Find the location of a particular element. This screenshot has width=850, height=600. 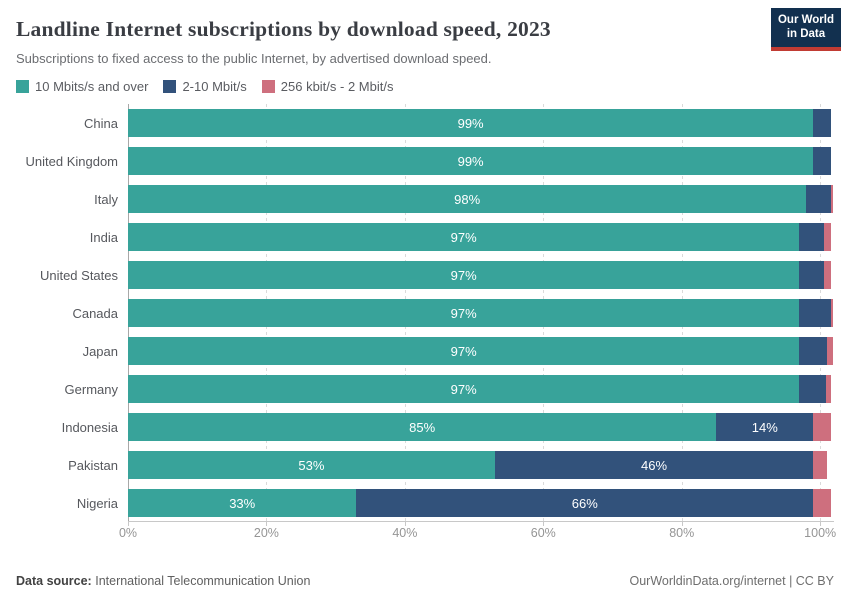

bar-segment-10-mbits-s-and-over: 98% is located at coordinates (467, 199).